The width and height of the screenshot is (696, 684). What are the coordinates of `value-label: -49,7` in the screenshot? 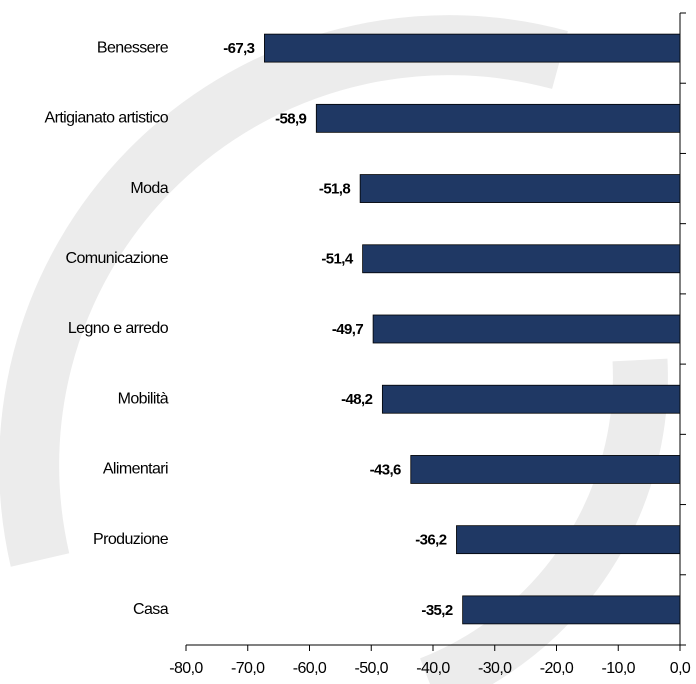 It's located at (347, 329).